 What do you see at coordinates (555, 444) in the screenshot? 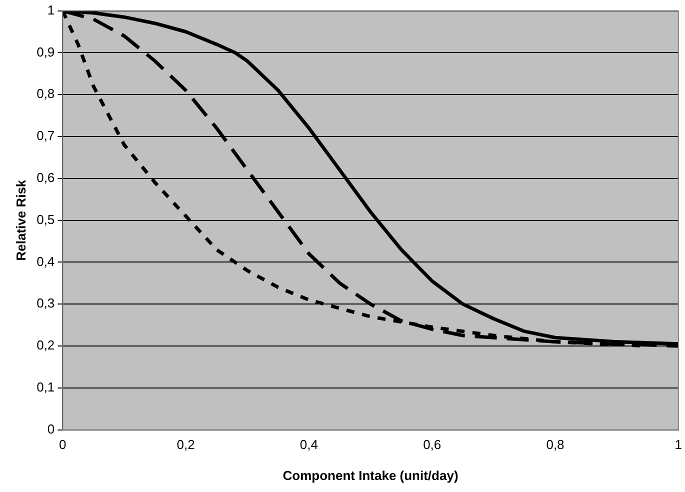
I see `x-tick-label: 0,8` at bounding box center [555, 444].